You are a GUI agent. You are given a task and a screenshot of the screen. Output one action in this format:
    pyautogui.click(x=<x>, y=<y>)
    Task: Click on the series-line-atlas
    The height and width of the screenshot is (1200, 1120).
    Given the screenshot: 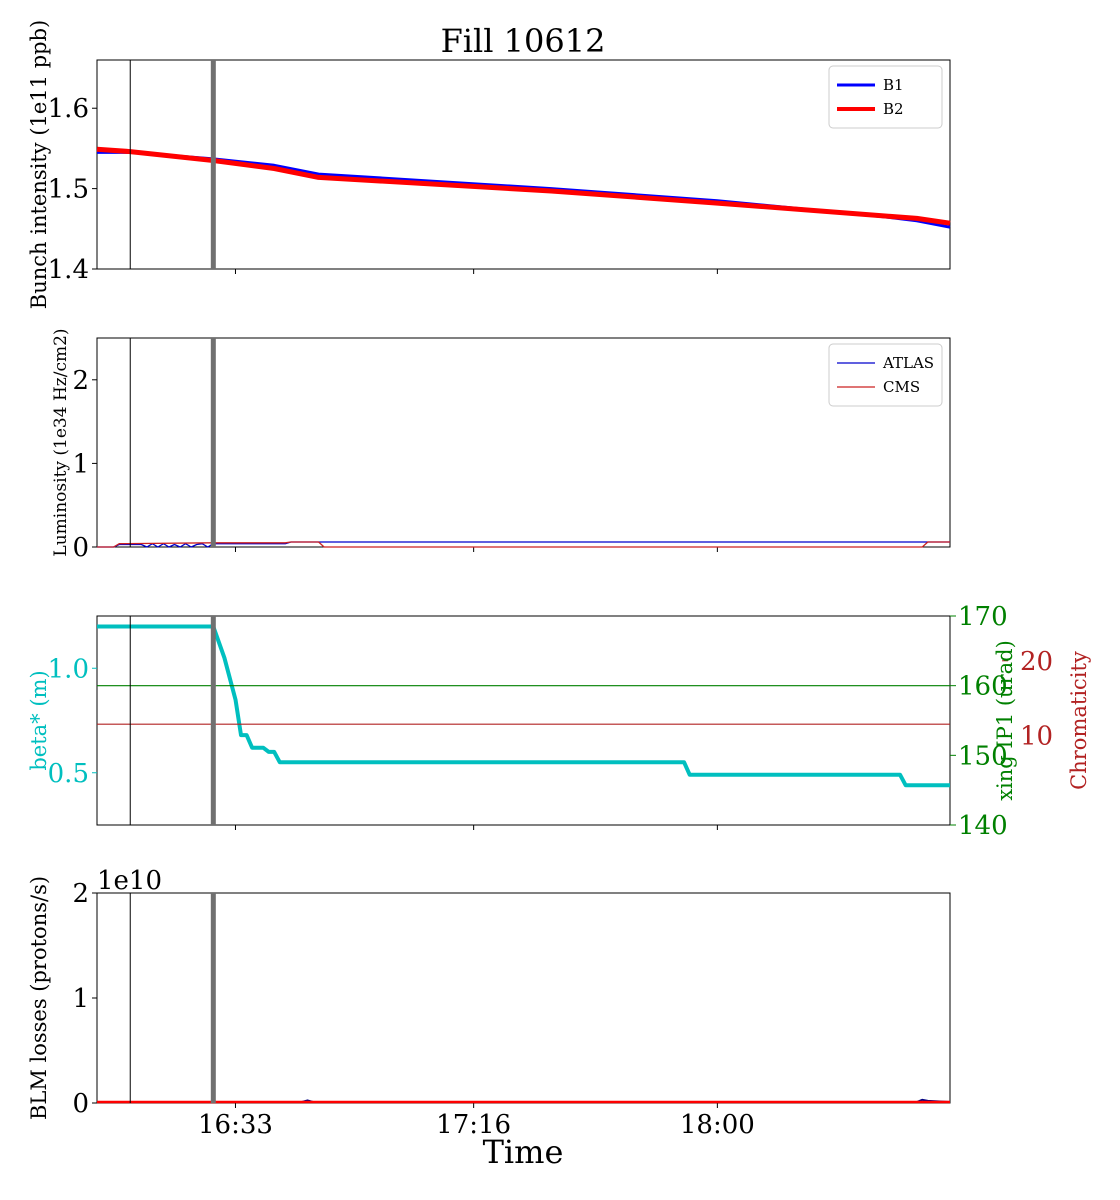 What is the action you would take?
    pyautogui.click(x=523, y=544)
    